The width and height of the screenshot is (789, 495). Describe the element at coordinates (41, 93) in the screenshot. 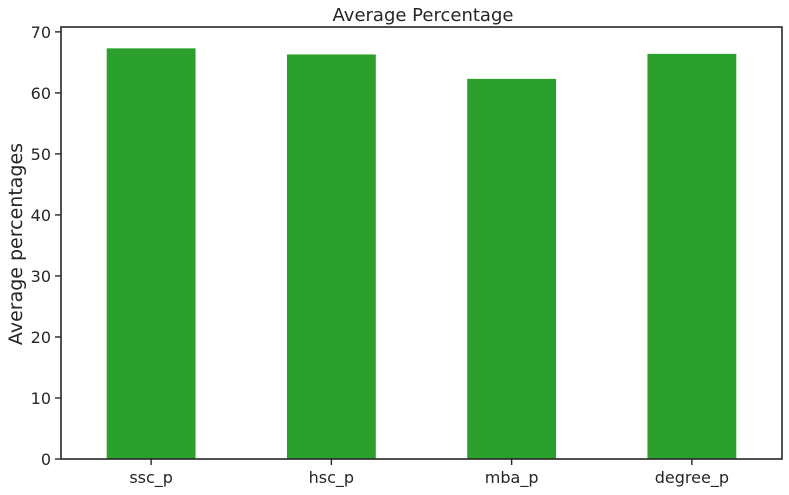

I see `y-tick-label: 60` at that location.